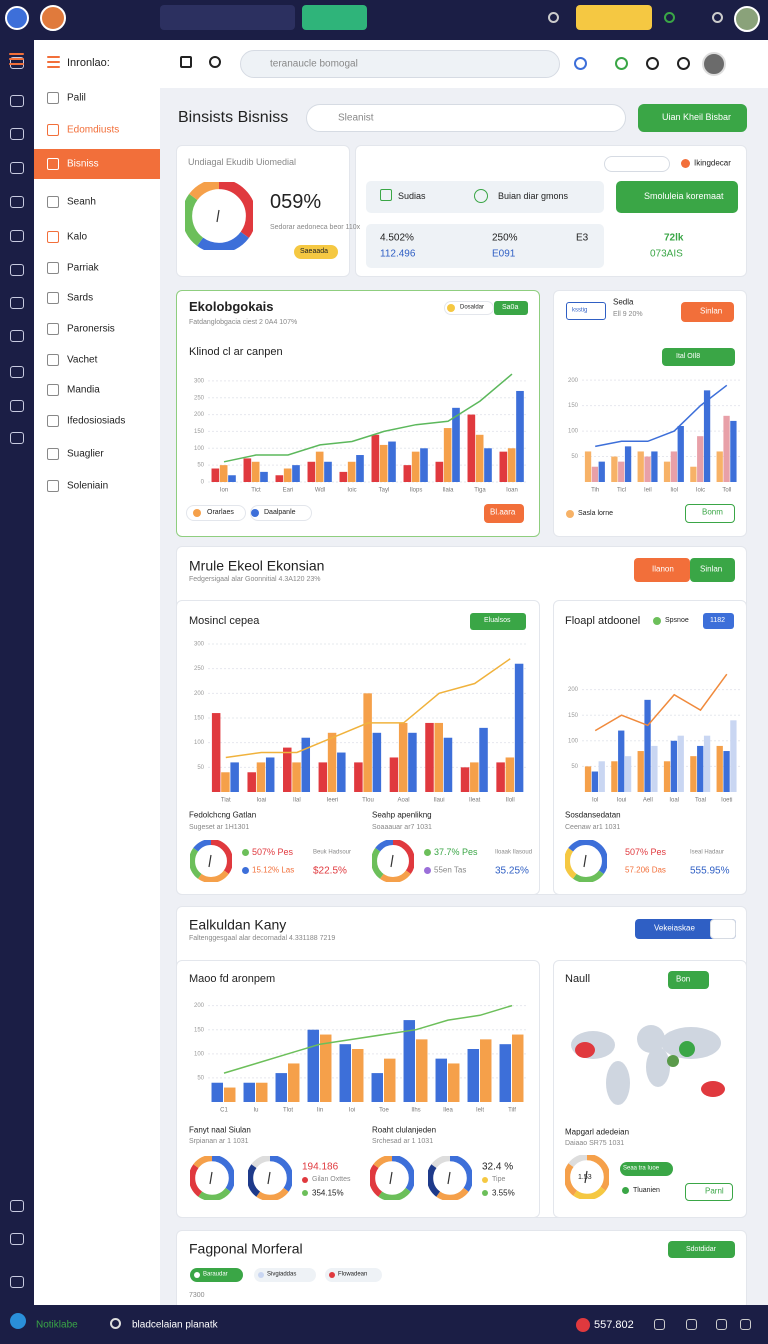  I want to click on section3-value: 1.53, so click(585, 1178).